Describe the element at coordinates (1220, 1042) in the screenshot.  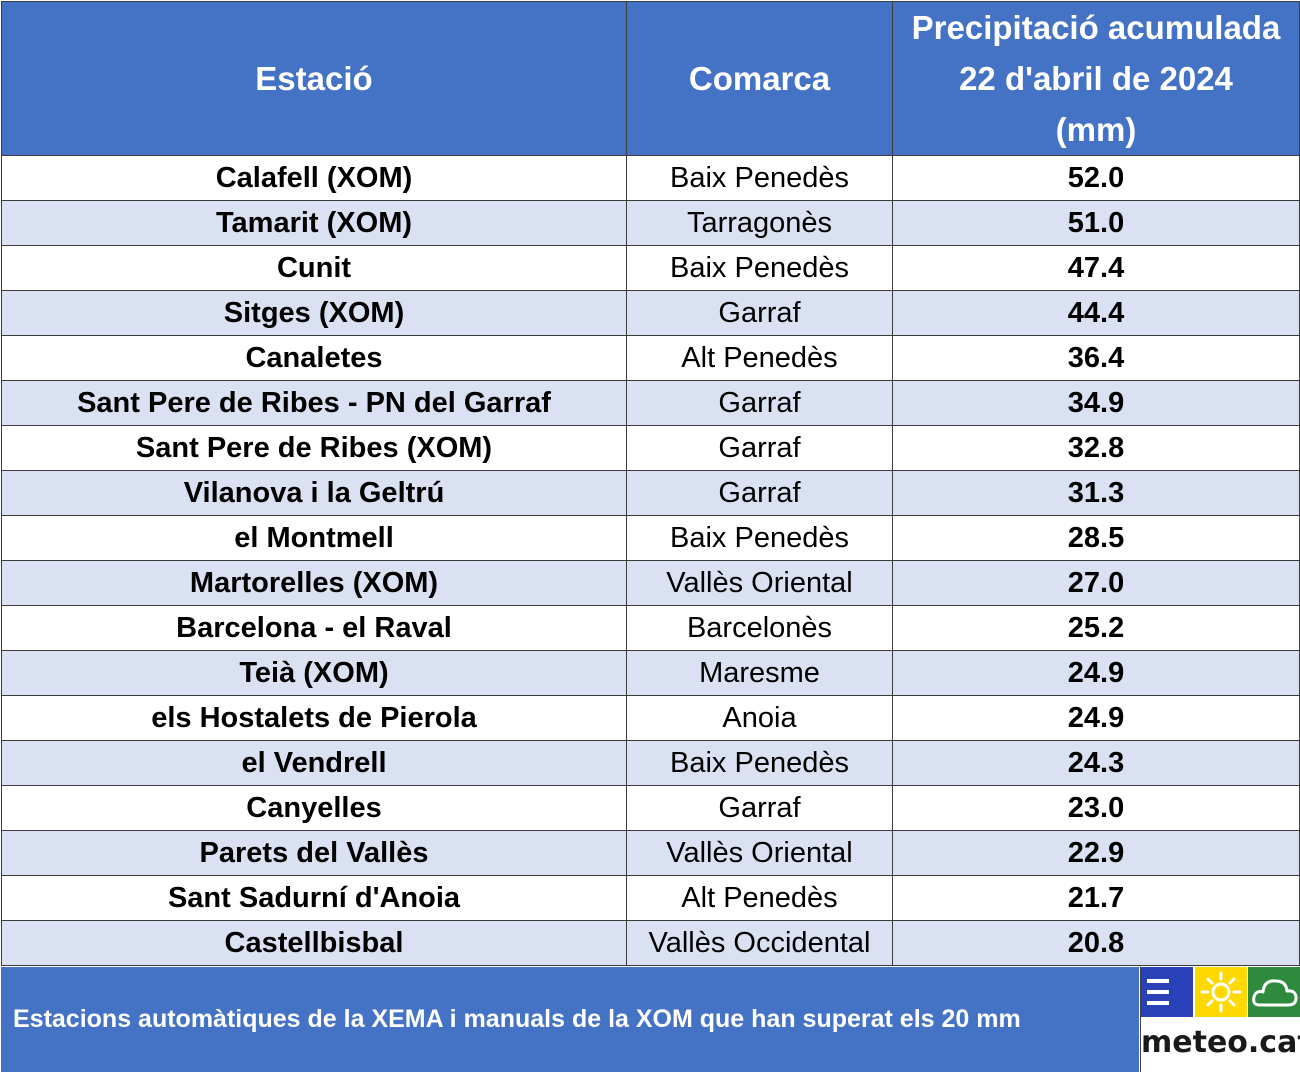
I see `logo-wordmark: meteo.cat` at that location.